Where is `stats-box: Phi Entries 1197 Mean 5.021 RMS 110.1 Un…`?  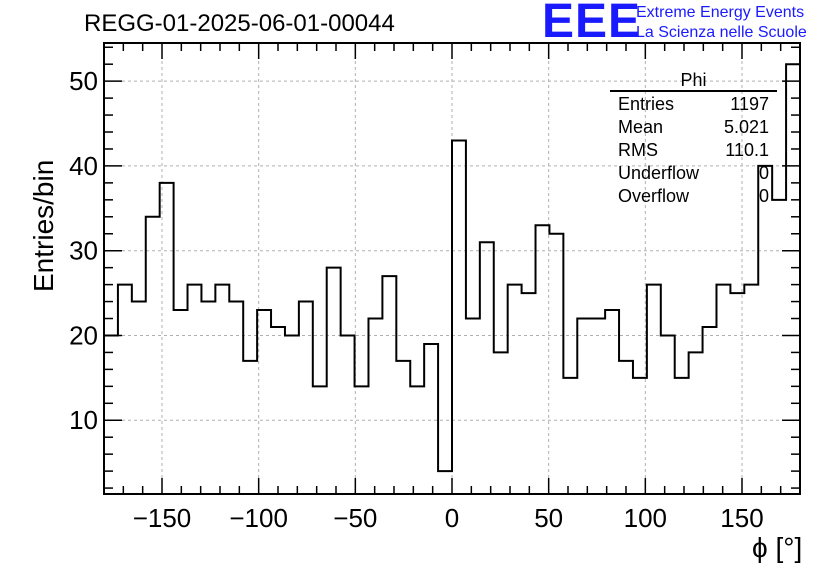 stats-box: Phi Entries 1197 Mean 5.021 RMS 110.1 Un… is located at coordinates (693, 139).